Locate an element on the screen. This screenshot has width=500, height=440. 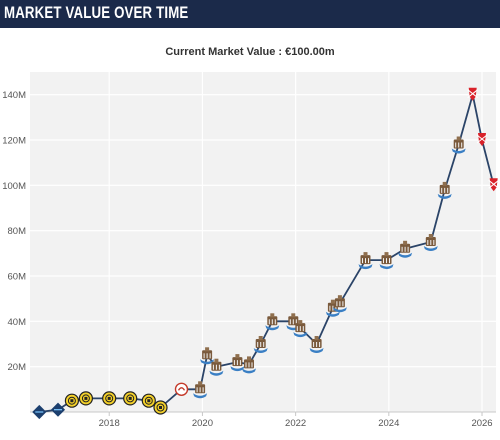
section-title: MARKET VALUE OVER TIME is located at coordinates (96, 12).